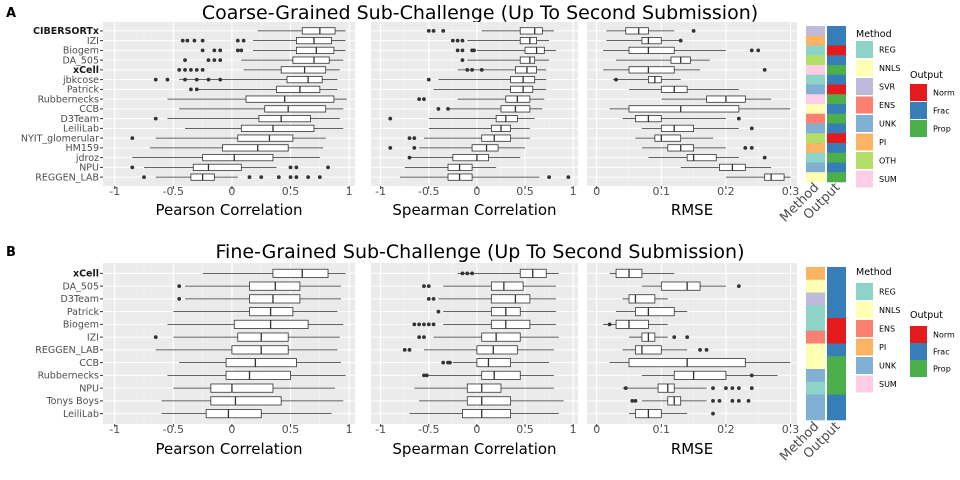 This screenshot has height=480, width=960. What do you see at coordinates (260, 363) in the screenshot?
I see `box-CCB` at bounding box center [260, 363].